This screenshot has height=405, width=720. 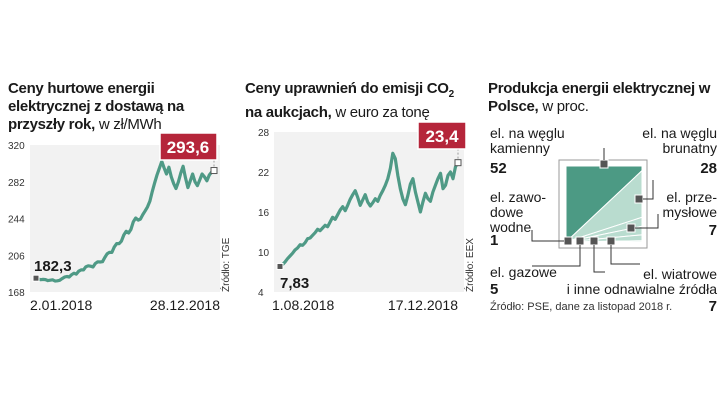 What do you see at coordinates (494, 240) in the screenshot?
I see `chart3-value-wodne: 1` at bounding box center [494, 240].